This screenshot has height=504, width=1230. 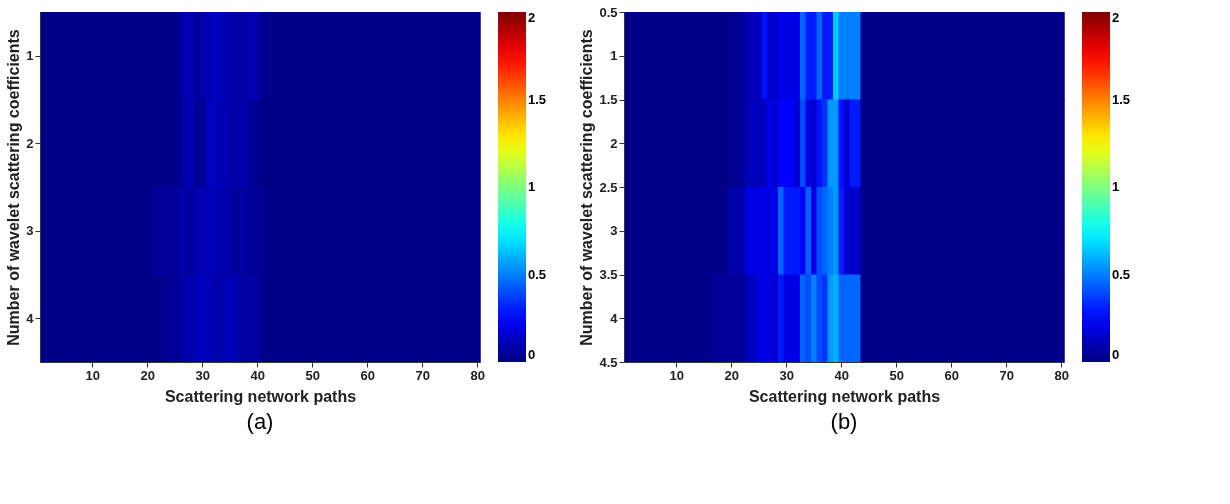 What do you see at coordinates (260, 421) in the screenshot?
I see `text: (a)` at bounding box center [260, 421].